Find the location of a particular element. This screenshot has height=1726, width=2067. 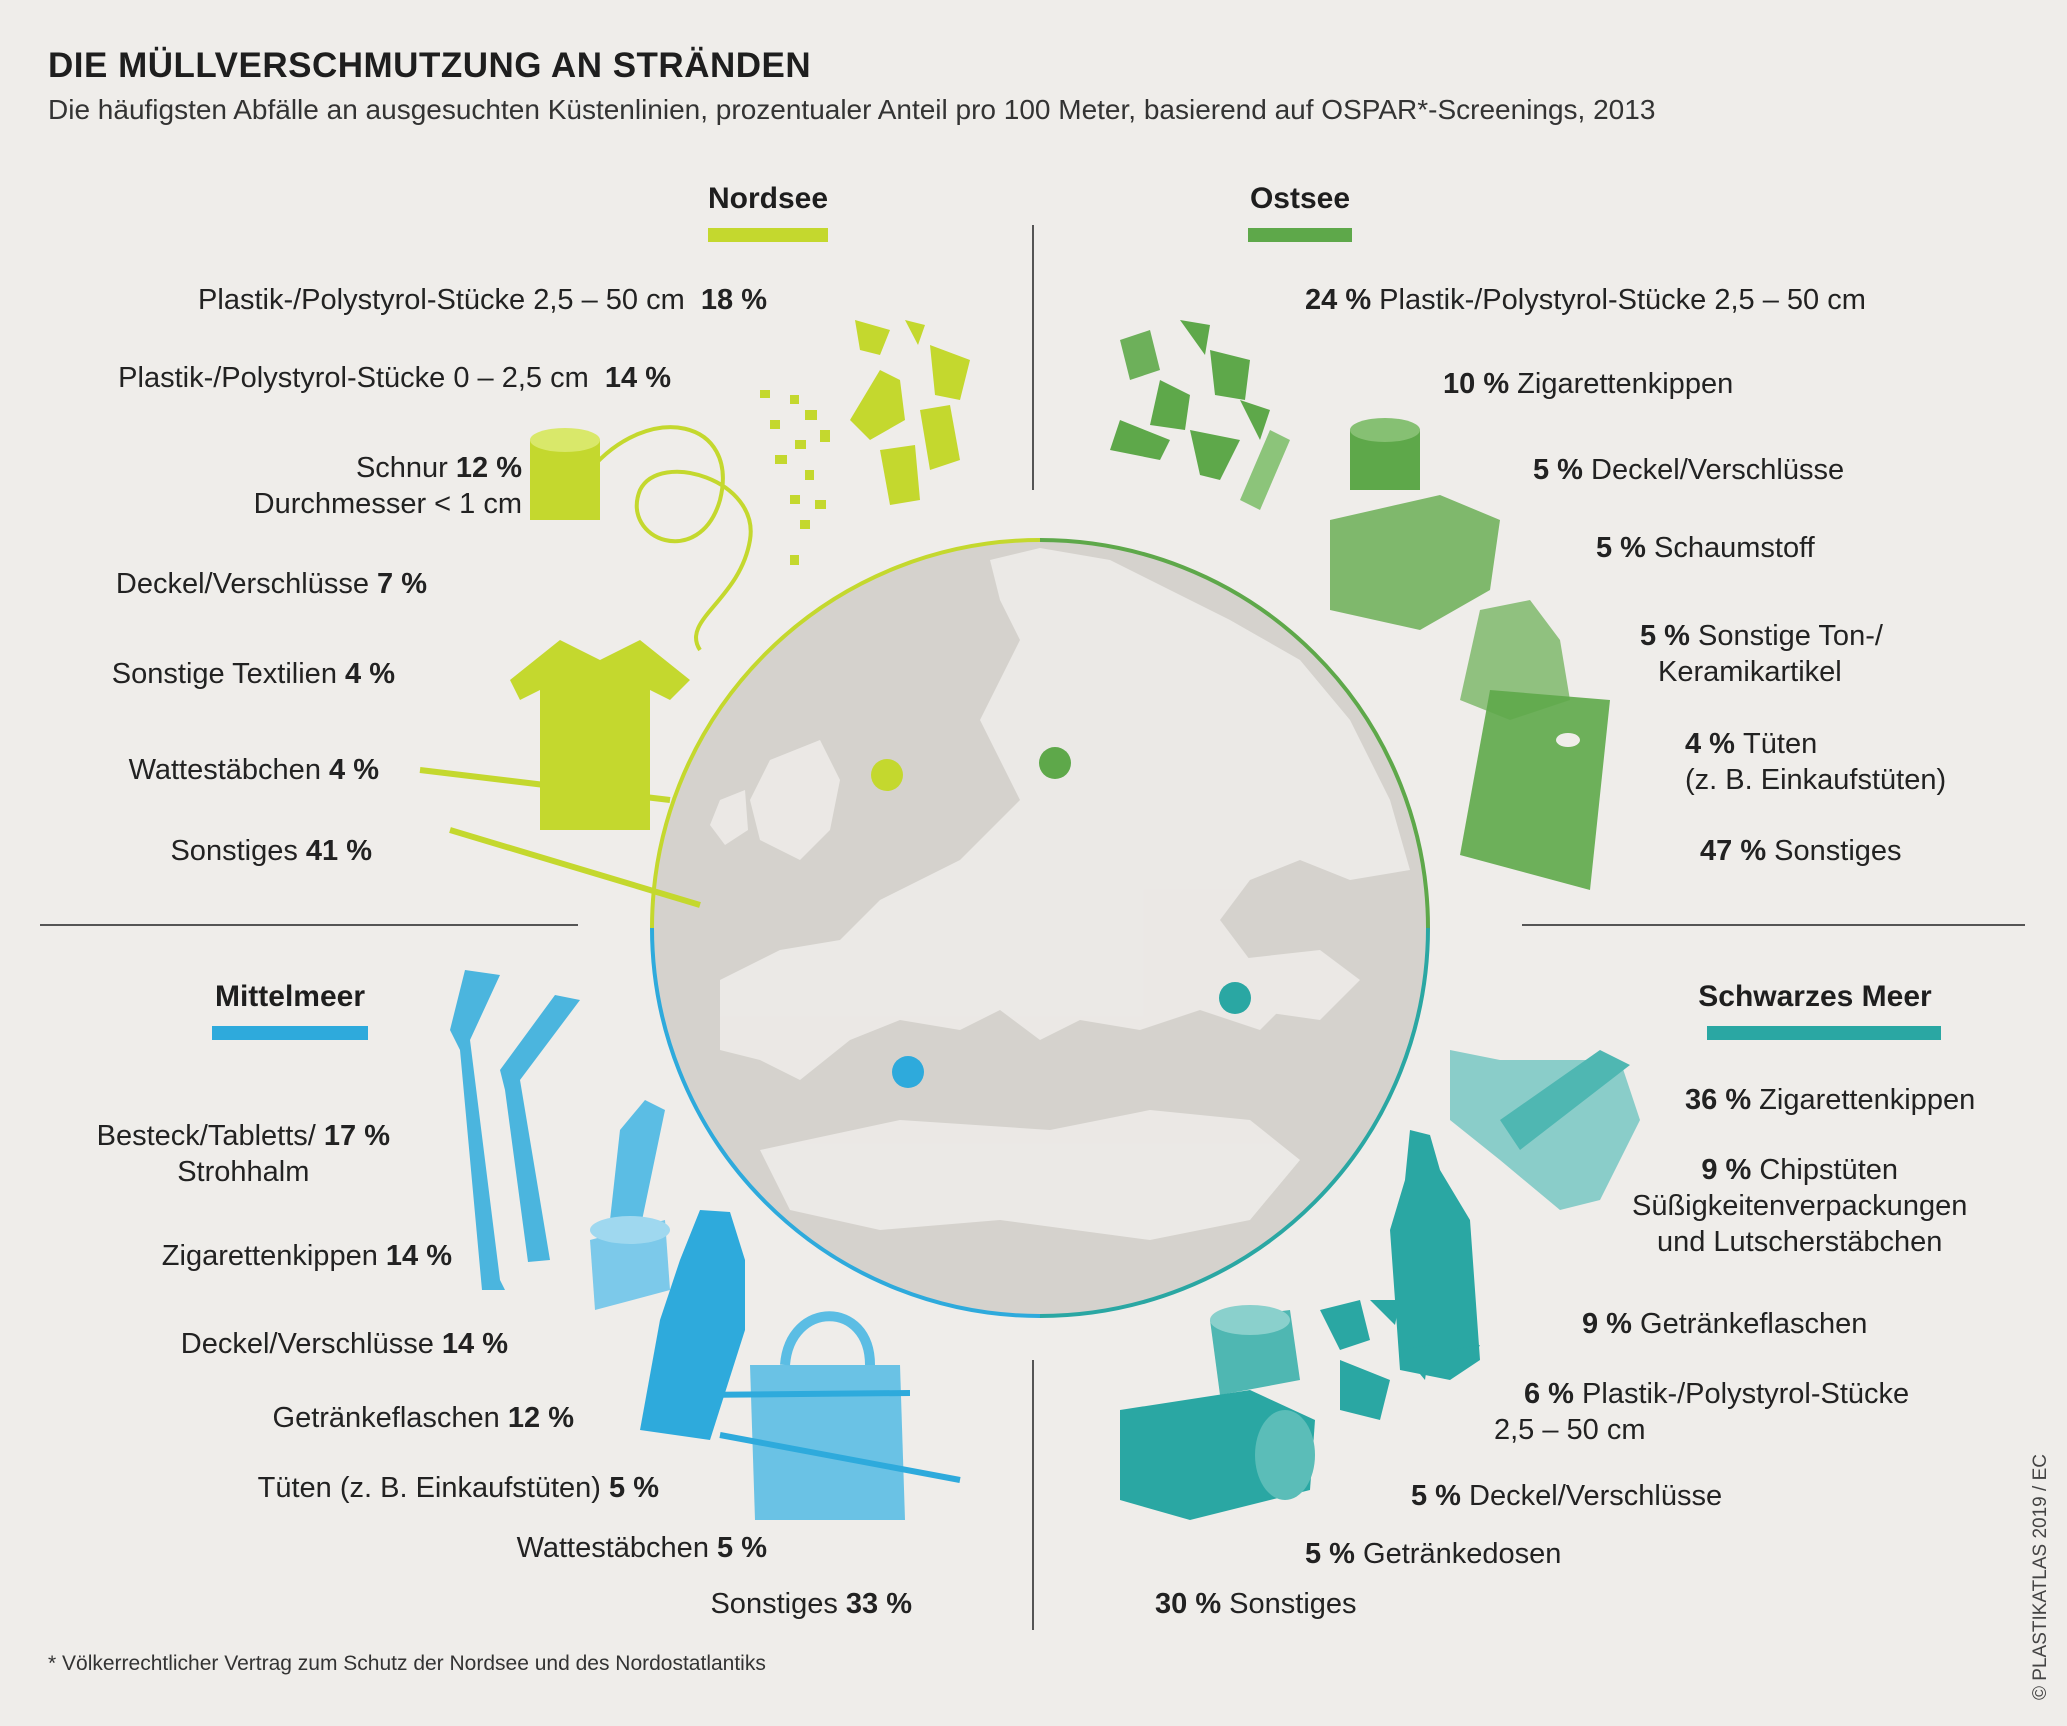

ostsee-item: 4 % Tüten (z. B. Einkaufstüten) is located at coordinates (1816, 762).